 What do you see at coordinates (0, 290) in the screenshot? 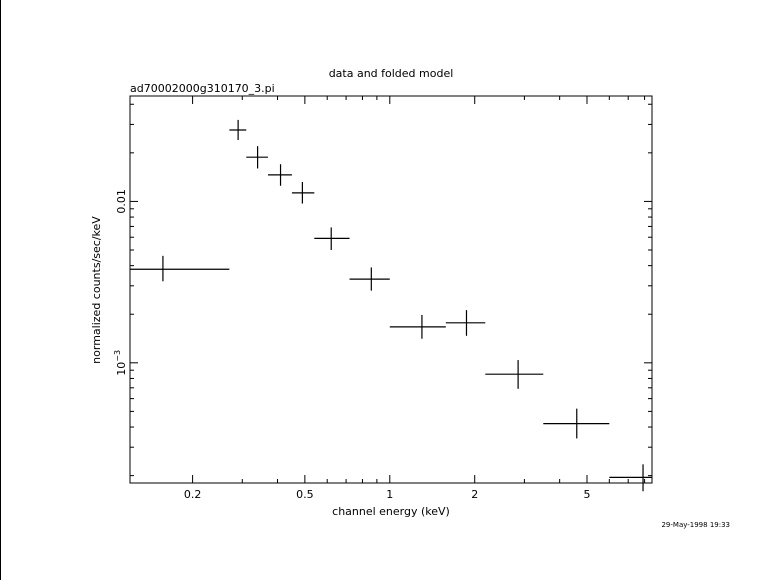
I see `page-left-border` at bounding box center [0, 290].